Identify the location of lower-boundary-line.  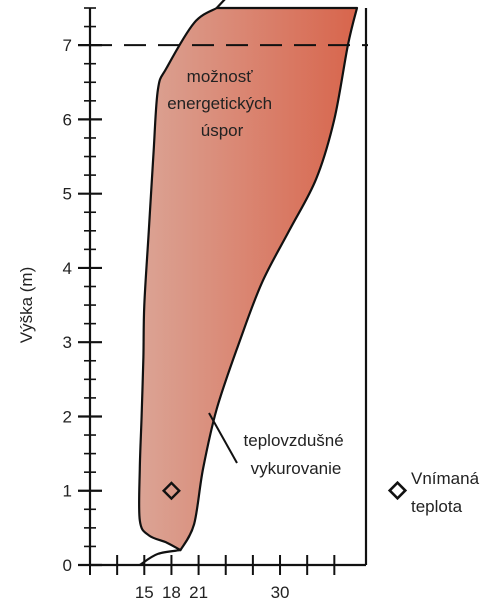
(160, 557).